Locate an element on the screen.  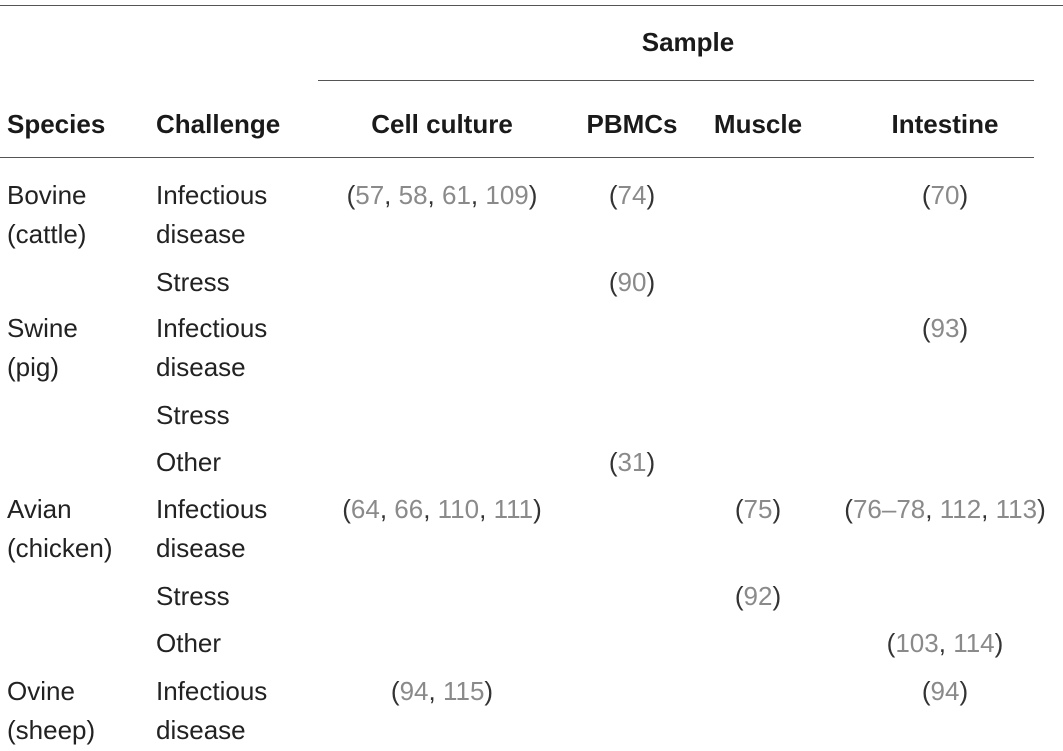
reference-cell-intestine: (70) is located at coordinates (945, 195).